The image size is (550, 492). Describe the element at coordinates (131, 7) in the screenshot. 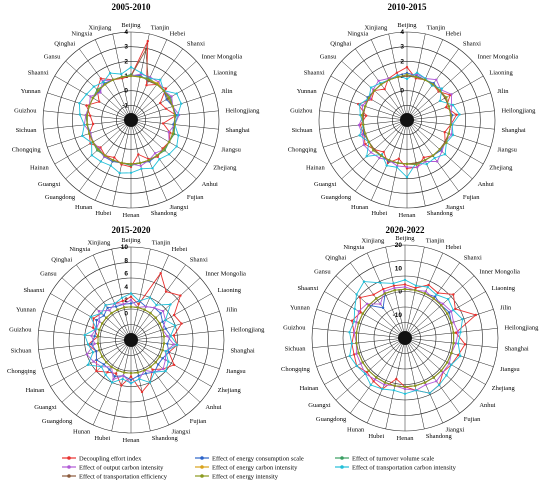

I see `panel-title: 2005-2010` at that location.